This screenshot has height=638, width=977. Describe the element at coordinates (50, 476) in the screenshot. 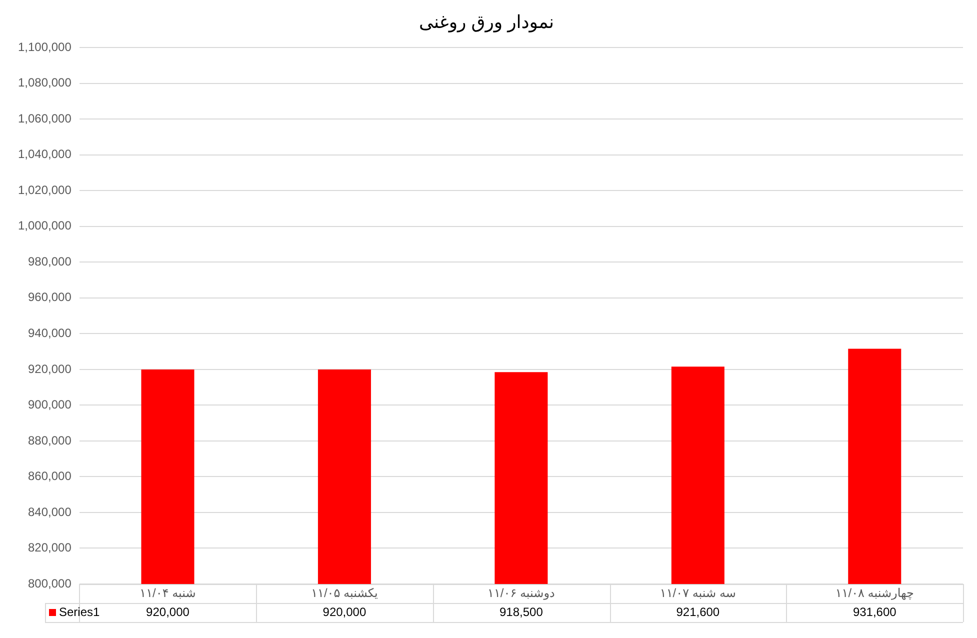

I see `y-tick-label: 860,000` at that location.